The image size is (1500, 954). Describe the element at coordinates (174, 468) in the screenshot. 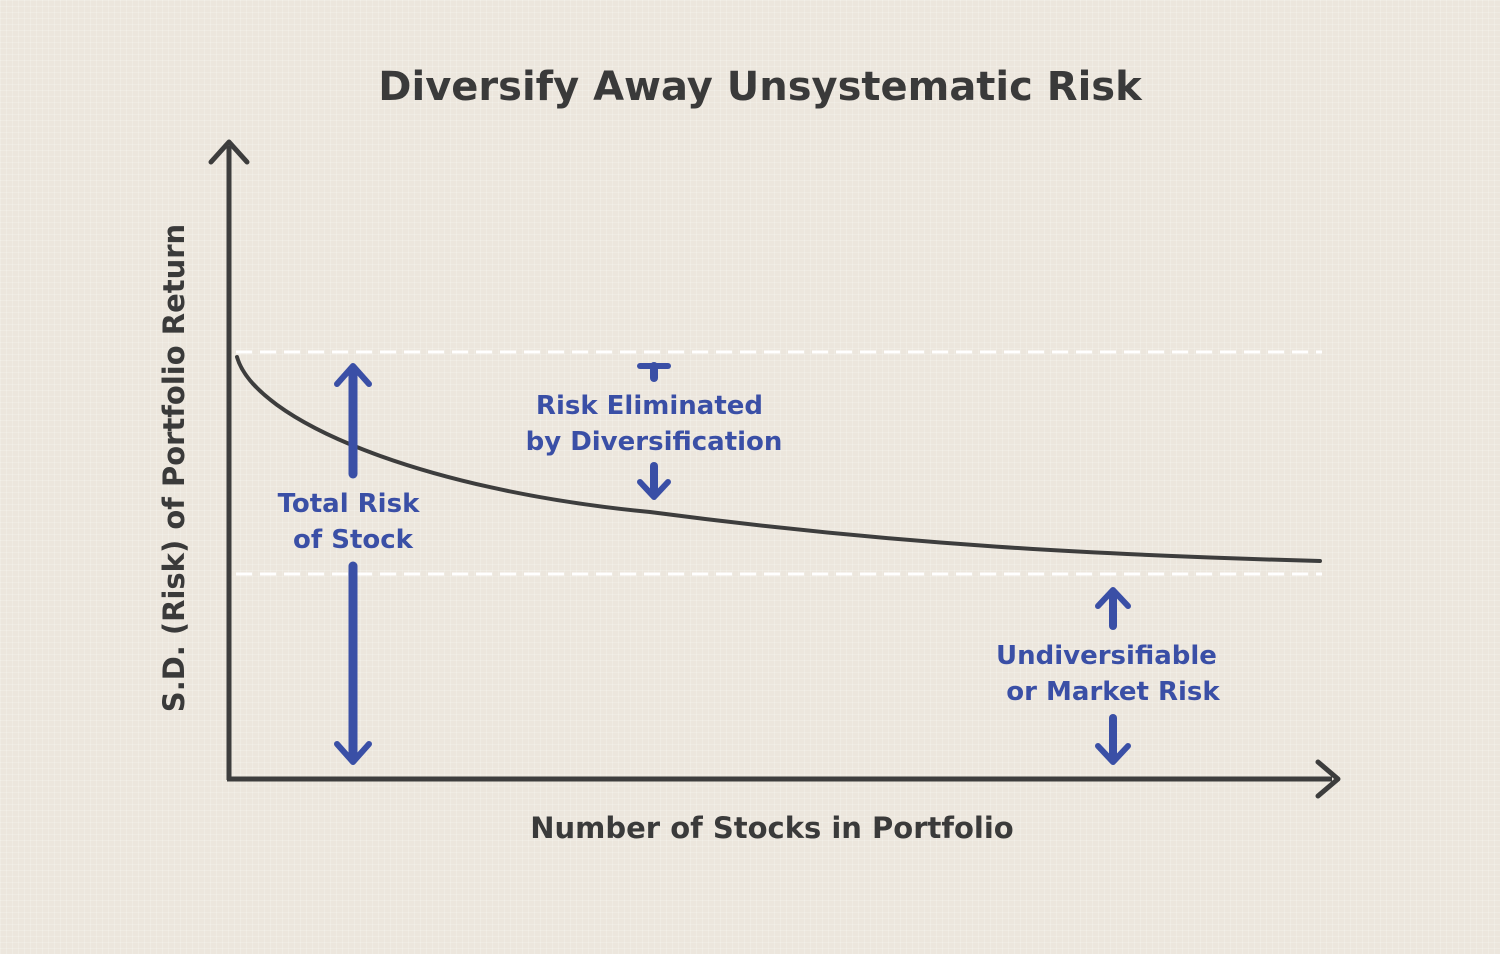

I see `y-axis-label: S.D. (Risk) of Portfolio Return` at that location.